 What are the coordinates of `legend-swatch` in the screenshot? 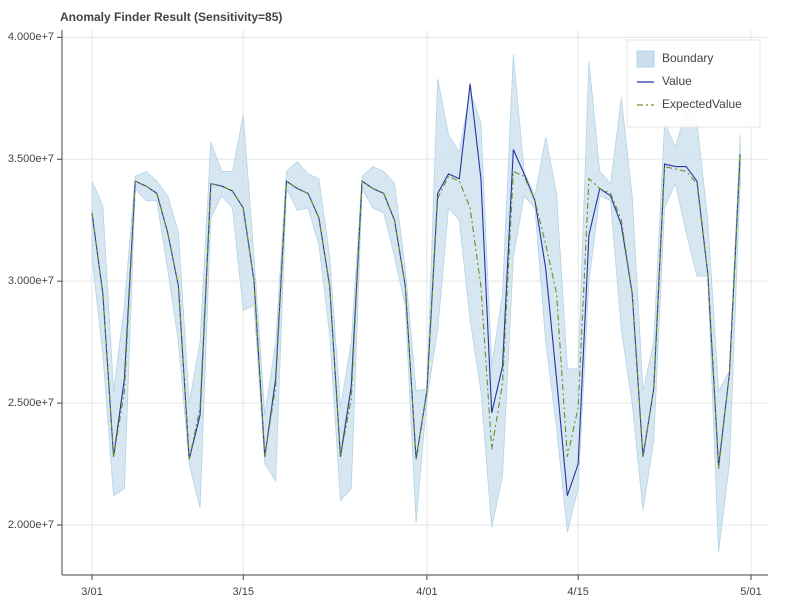 It's located at (645, 59).